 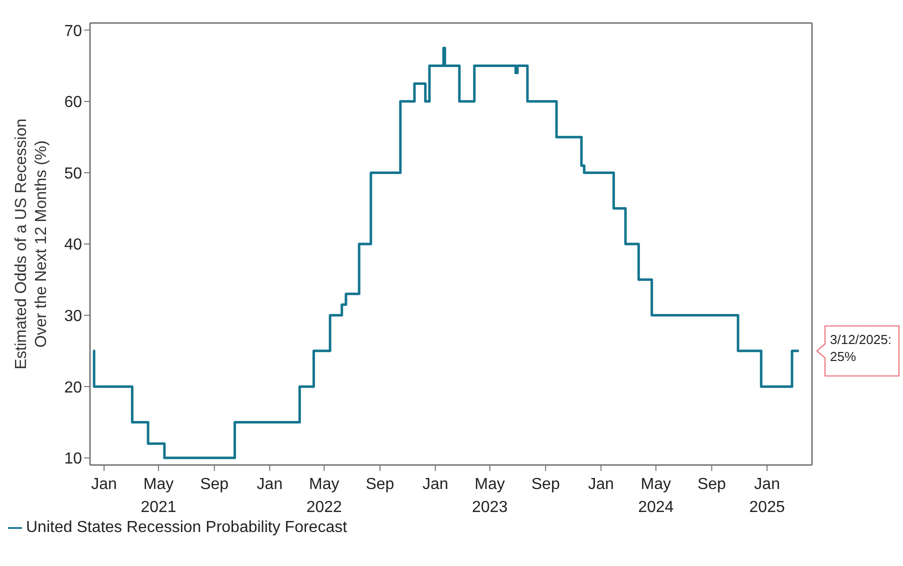 I want to click on x-tick-label: May 2022, so click(x=324, y=496).